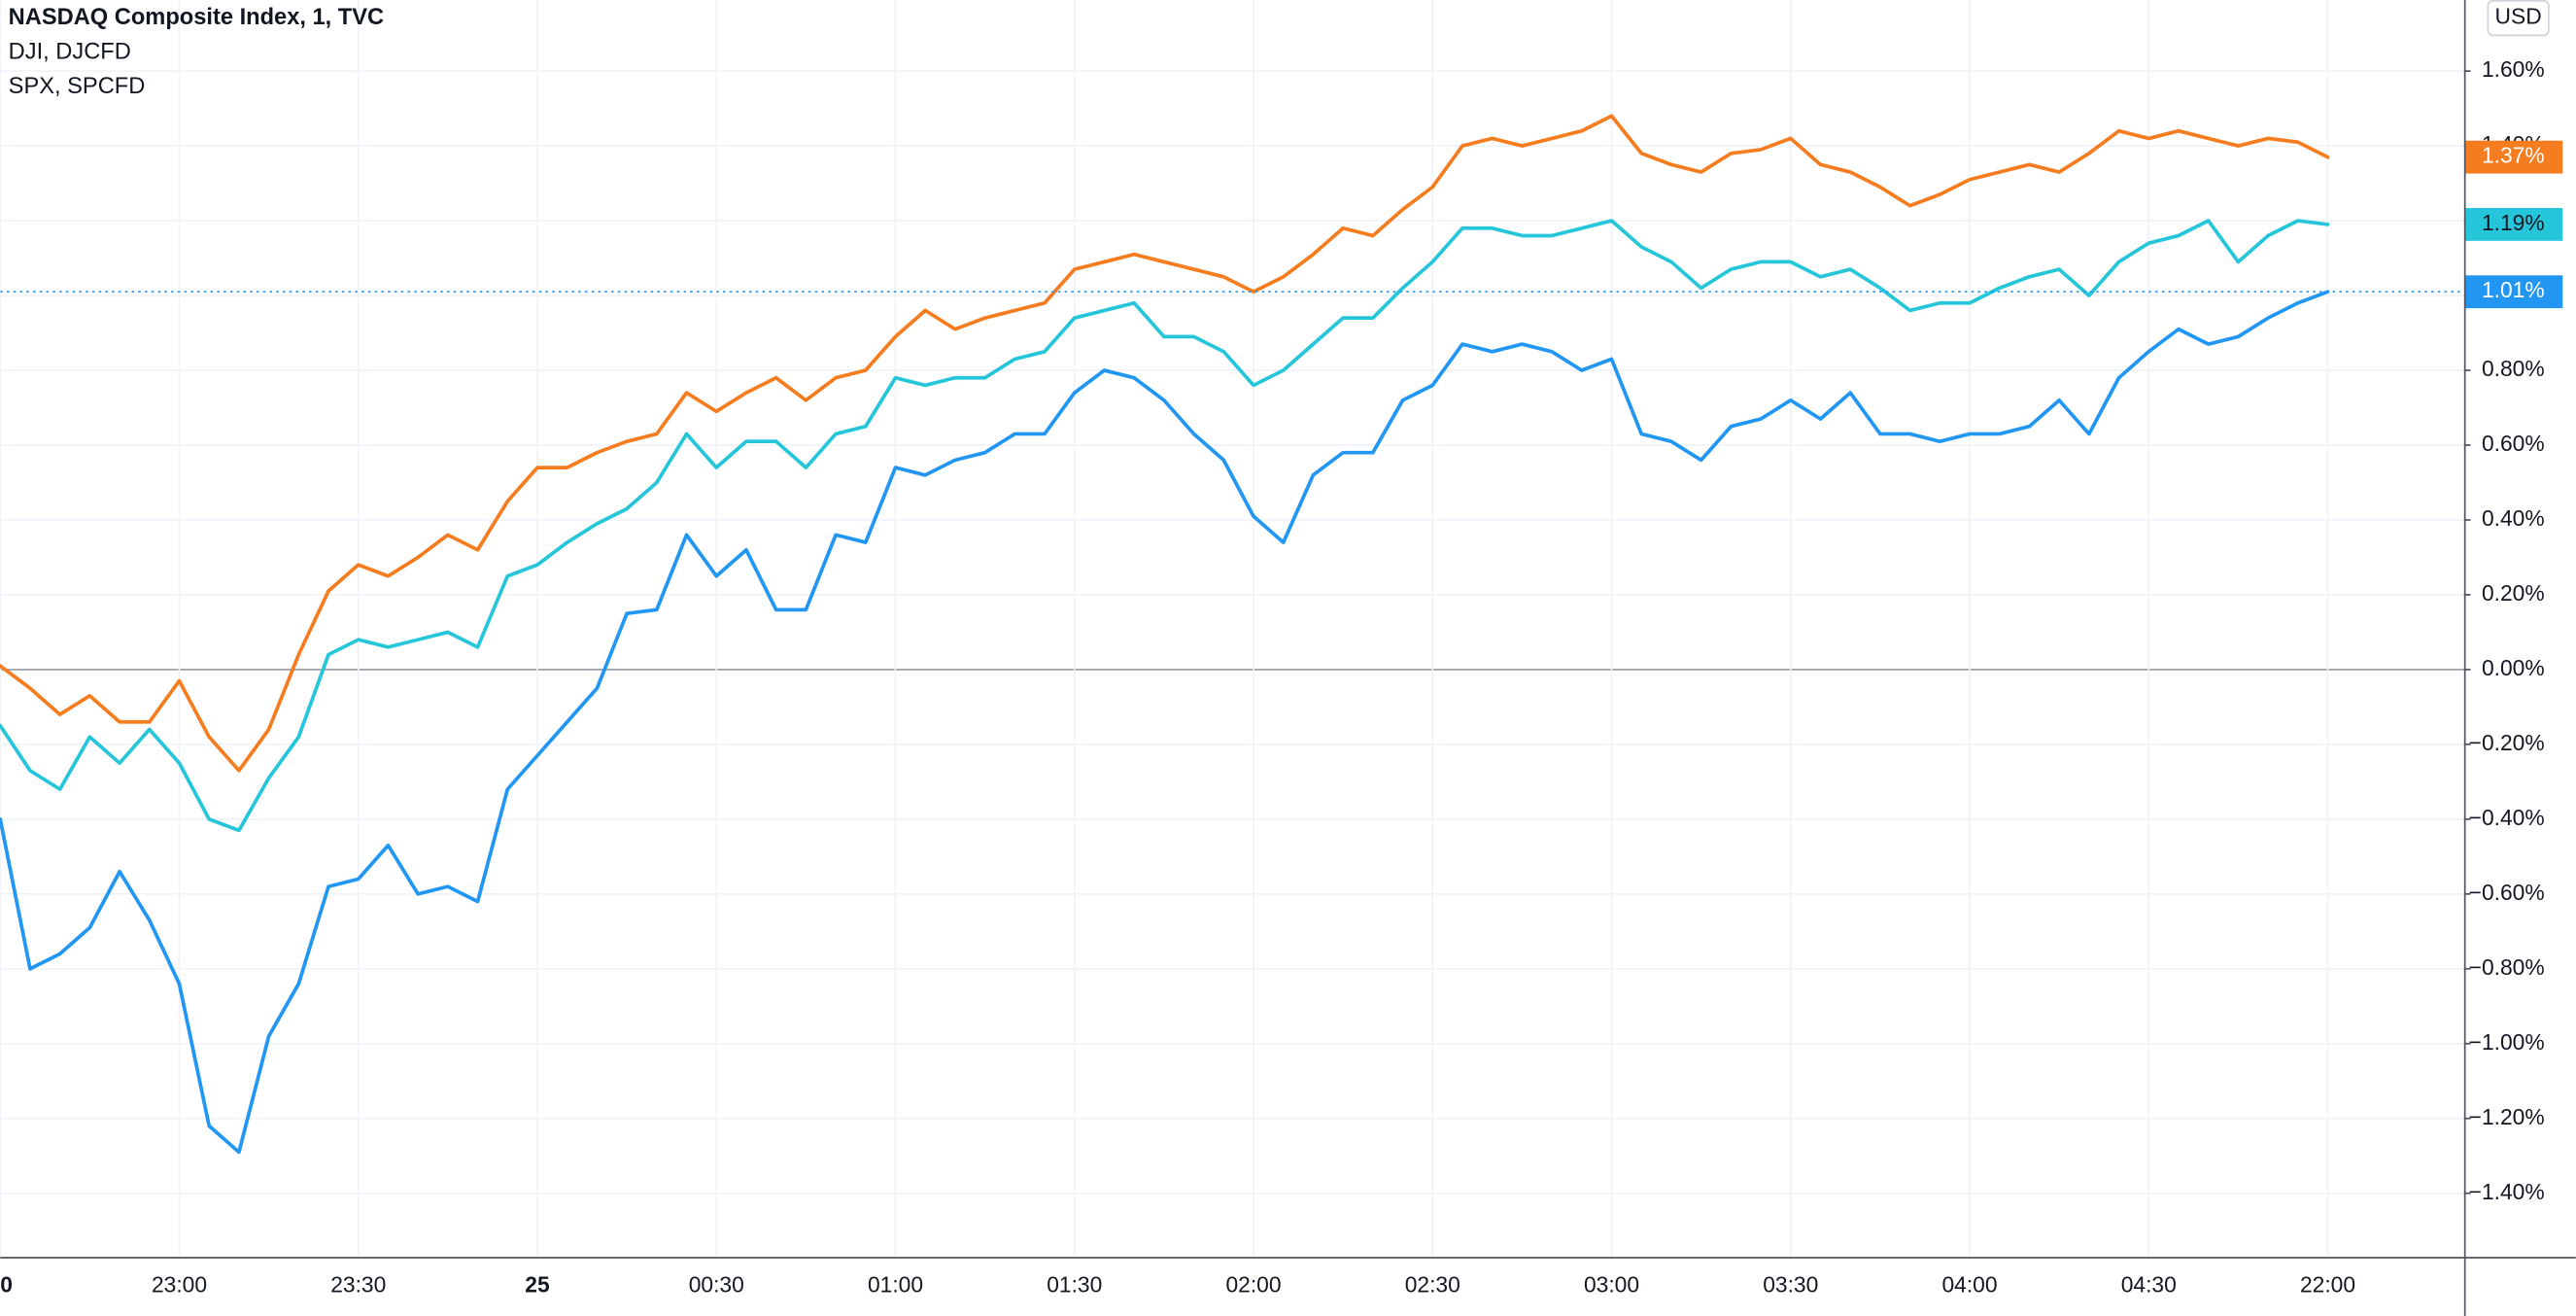 The height and width of the screenshot is (1316, 2576). What do you see at coordinates (77, 86) in the screenshot?
I see `legend-entry: SPX, SPCFD` at bounding box center [77, 86].